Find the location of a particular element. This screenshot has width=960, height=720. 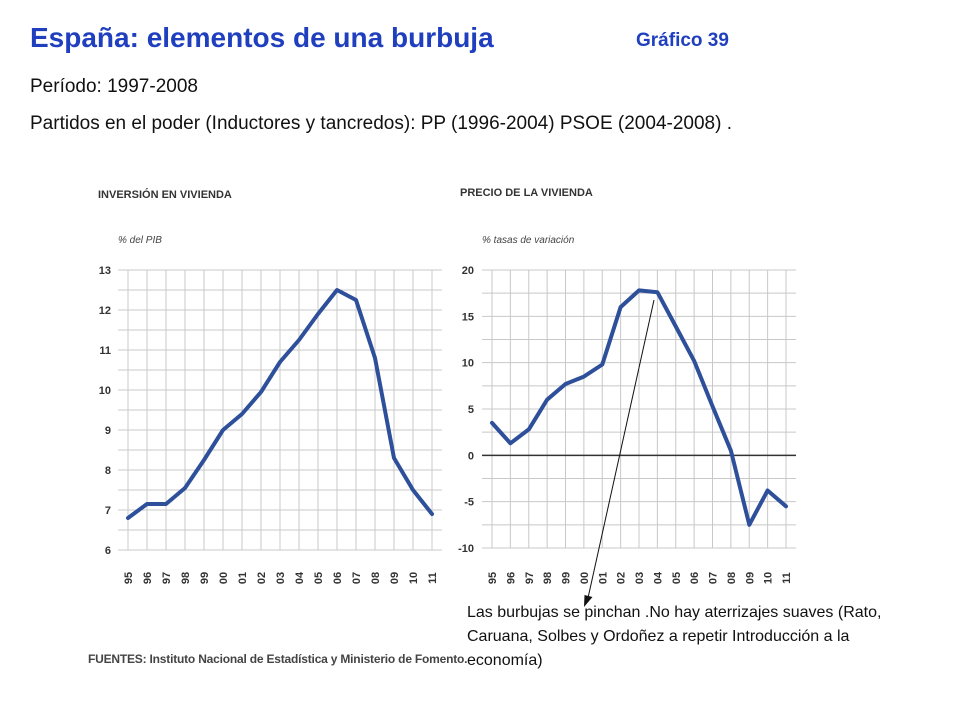

page-title: España: elementos de una burbuja is located at coordinates (262, 37).